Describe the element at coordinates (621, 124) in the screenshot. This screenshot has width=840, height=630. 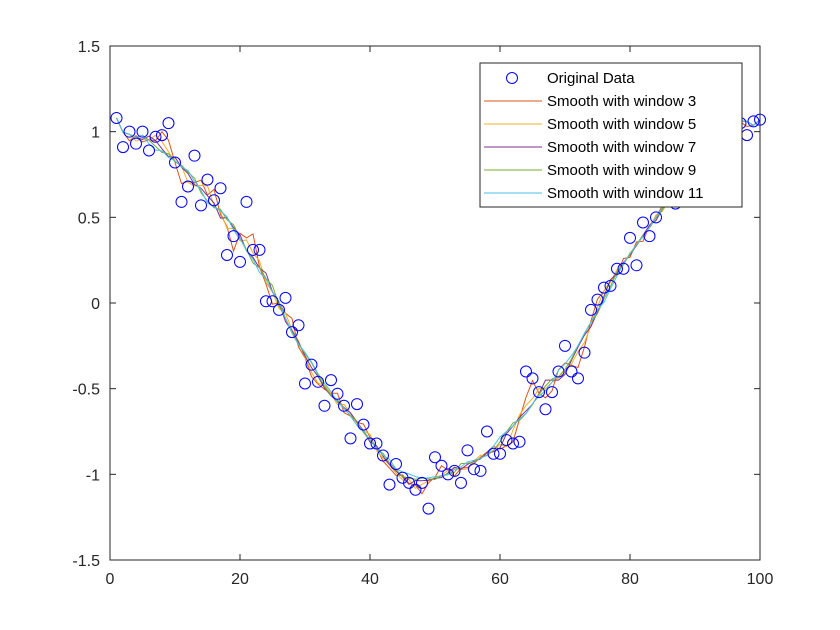
I see `legend-label-window-5: Smooth with window 5` at that location.